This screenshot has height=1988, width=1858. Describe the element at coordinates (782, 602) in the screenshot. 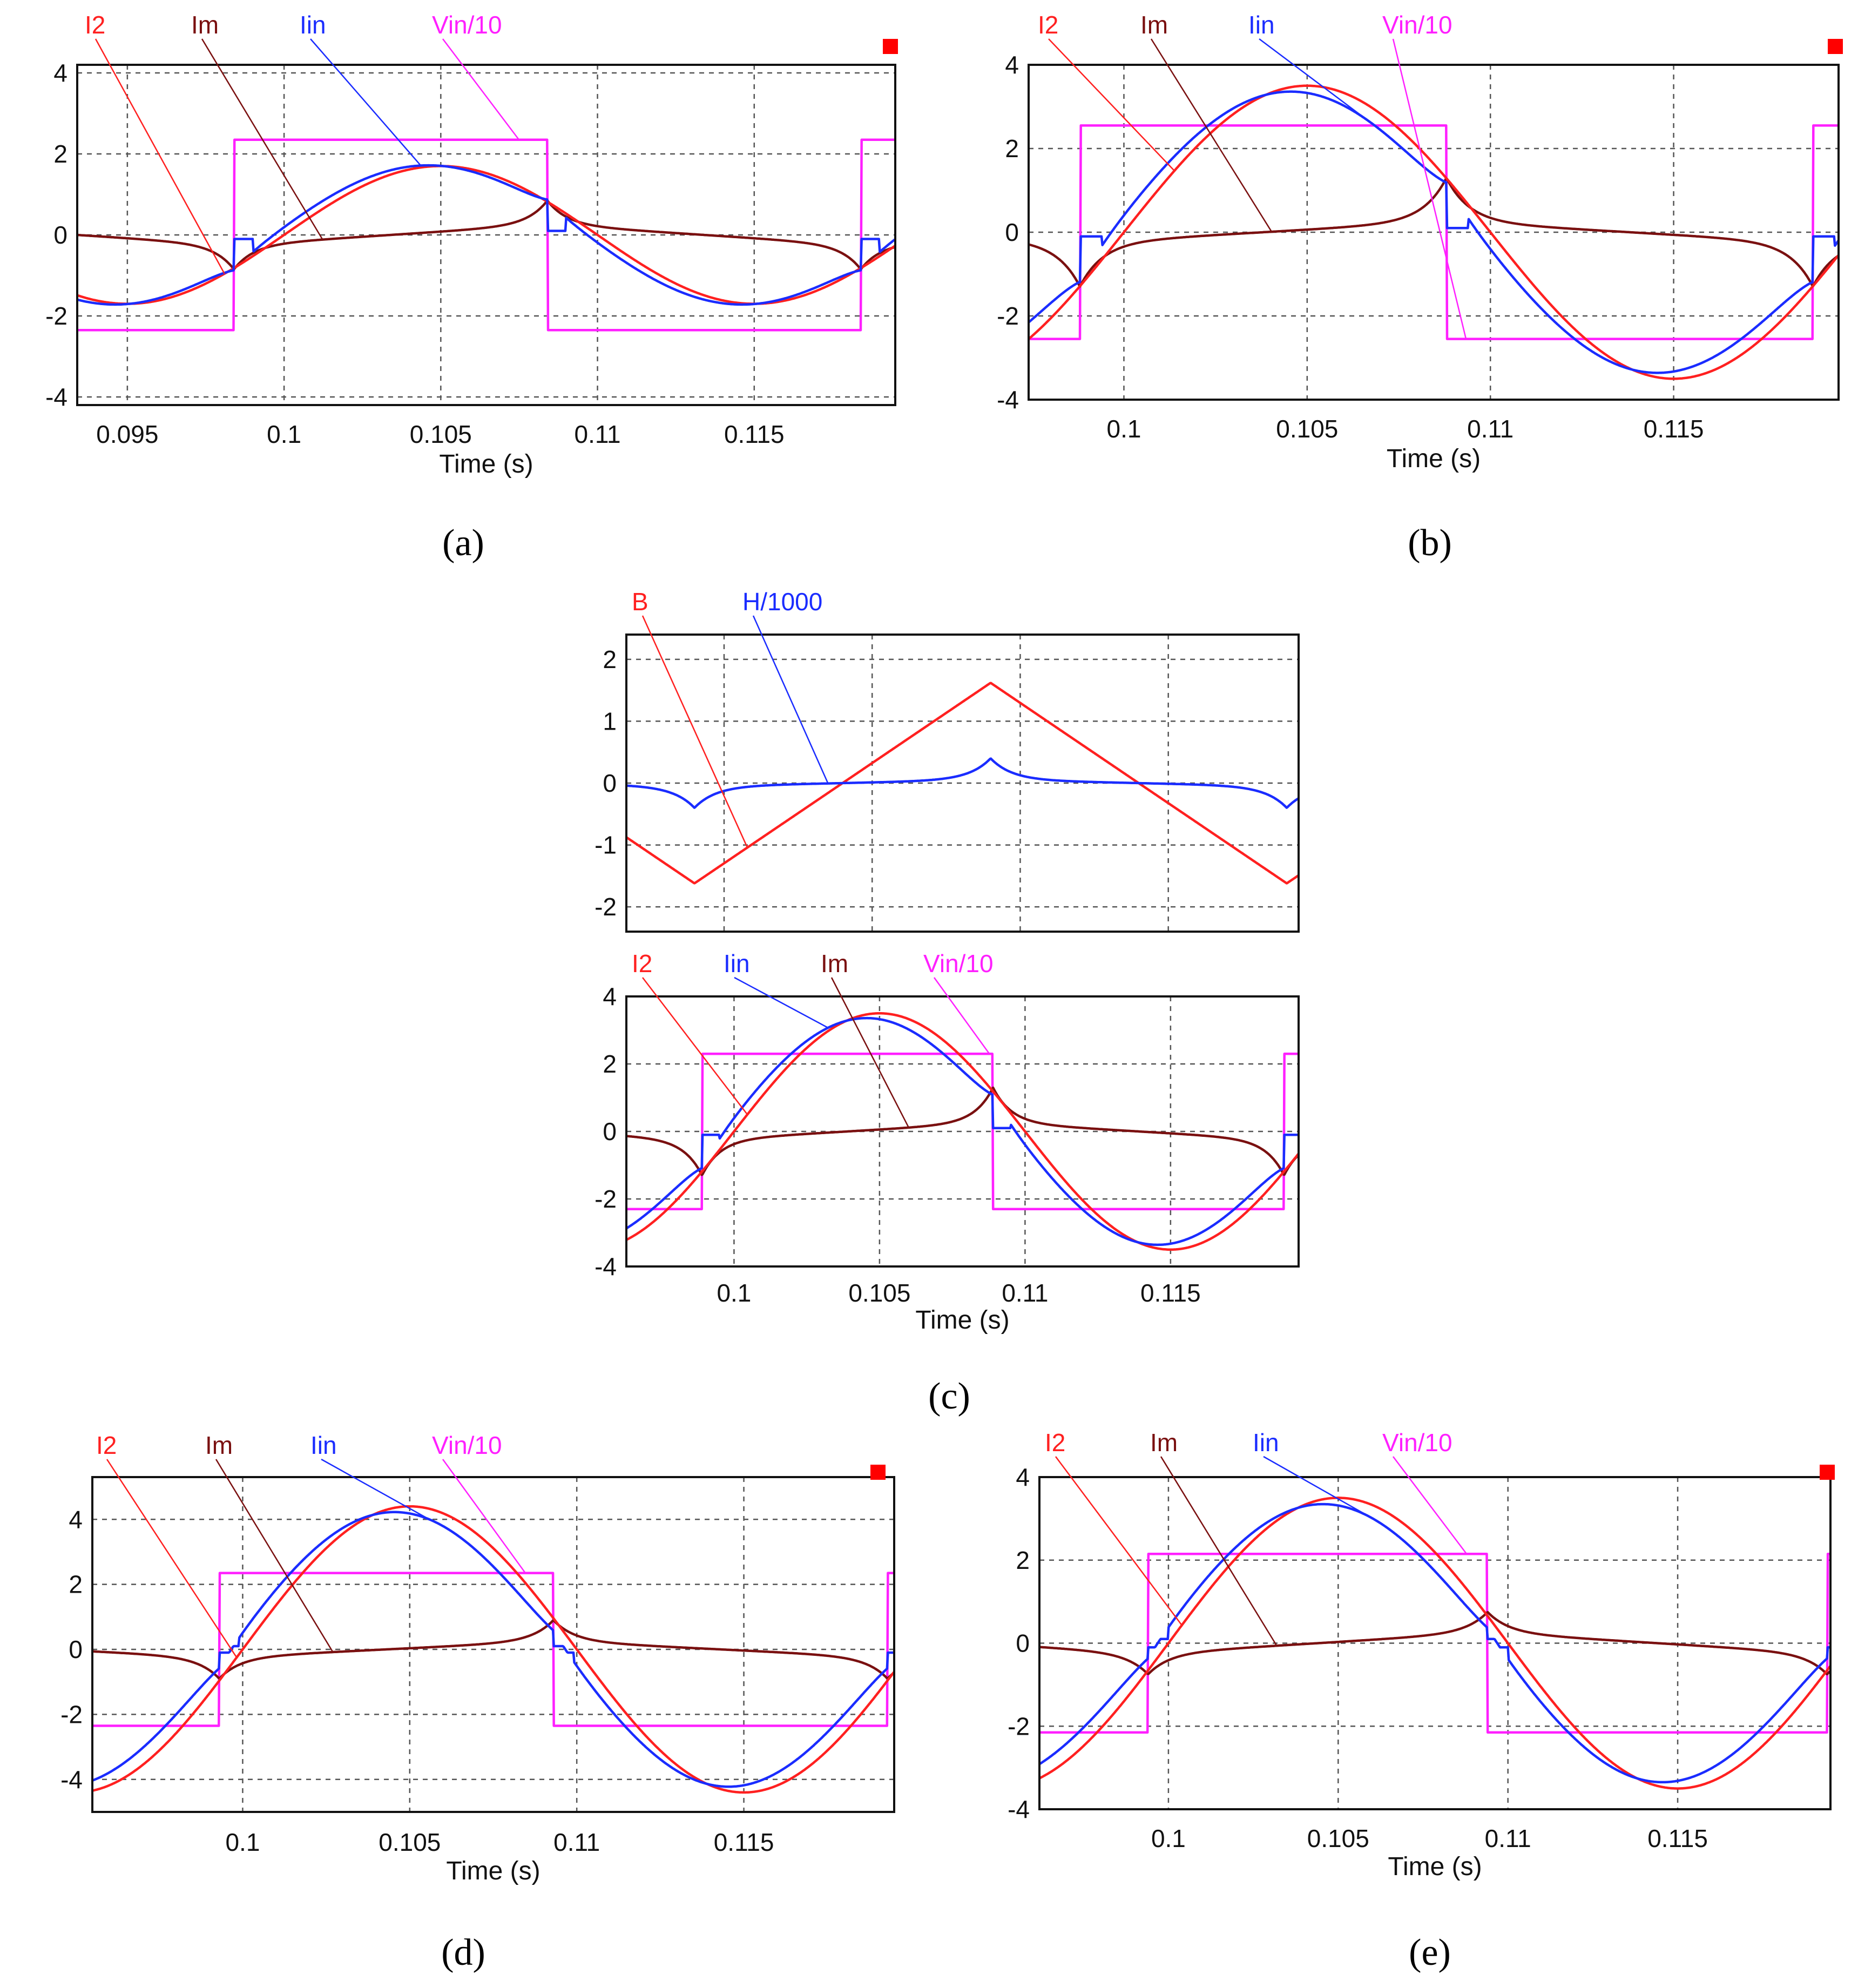

I see `legend-label: H/1000` at that location.